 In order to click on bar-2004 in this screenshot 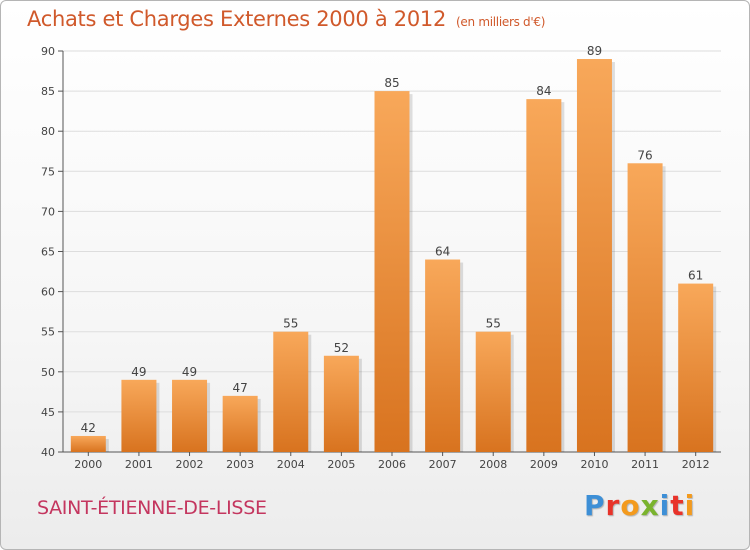, I will do `click(291, 391)`.